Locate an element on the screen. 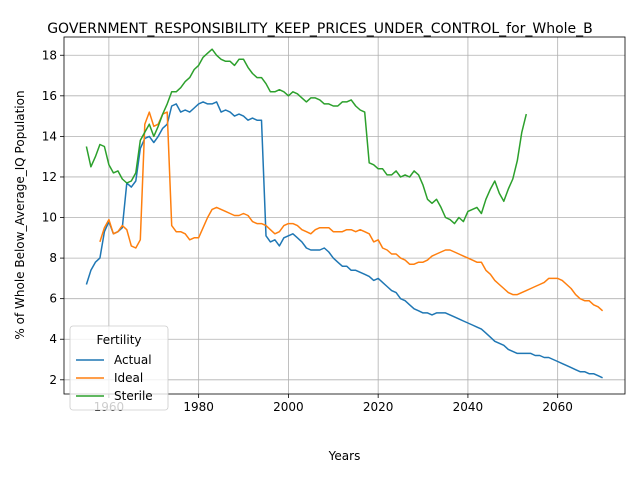 This screenshot has width=640, height=484. legend-label-sterile: Sterile is located at coordinates (133, 396).